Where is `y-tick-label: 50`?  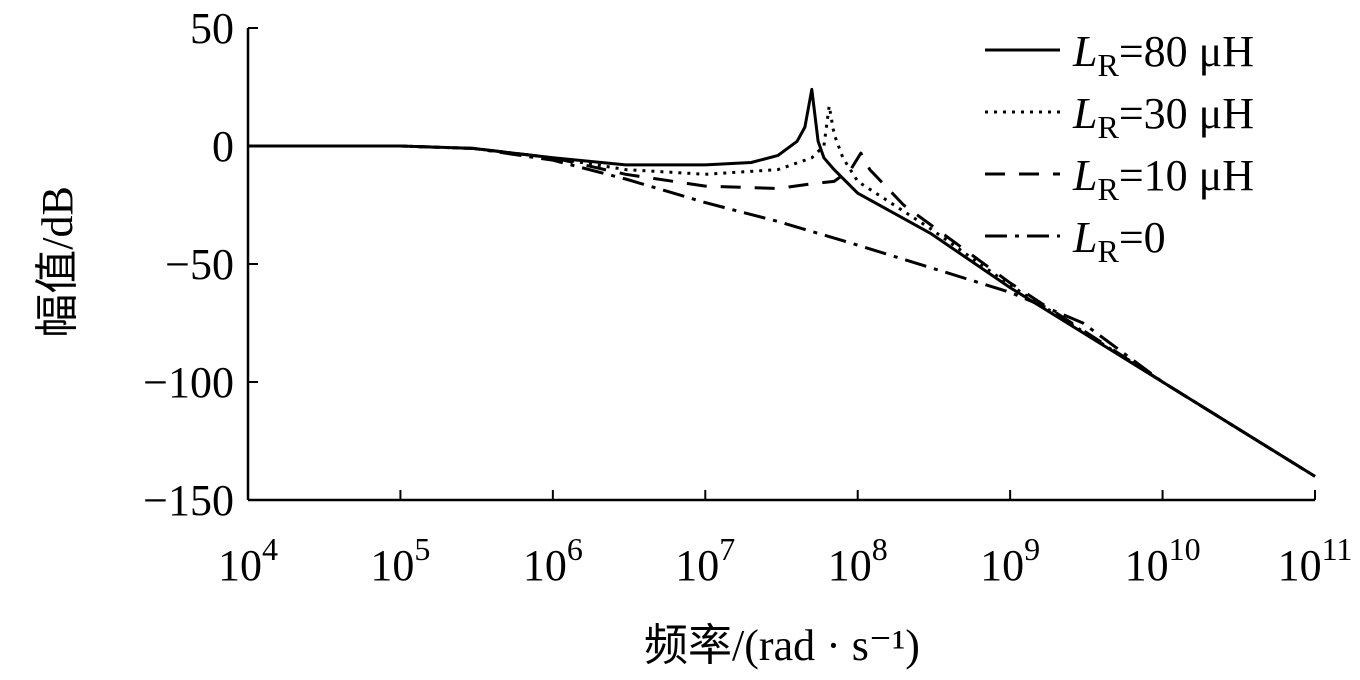 y-tick-label: 50 is located at coordinates (212, 28).